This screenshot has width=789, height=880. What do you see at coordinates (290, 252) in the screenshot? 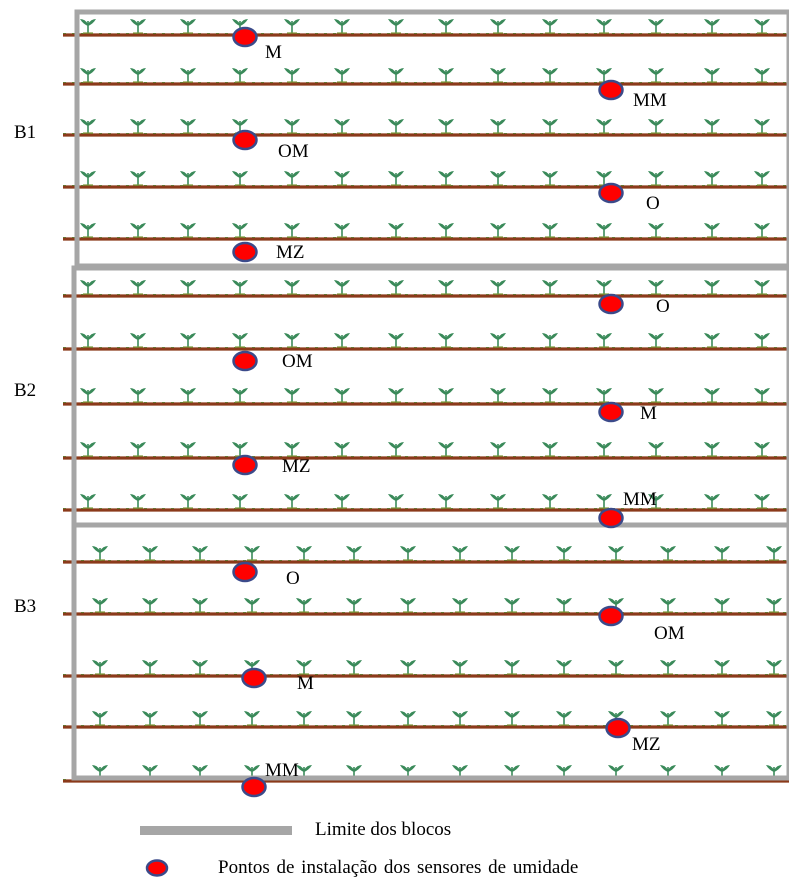
I see `sensor-label: MZ` at bounding box center [290, 252].